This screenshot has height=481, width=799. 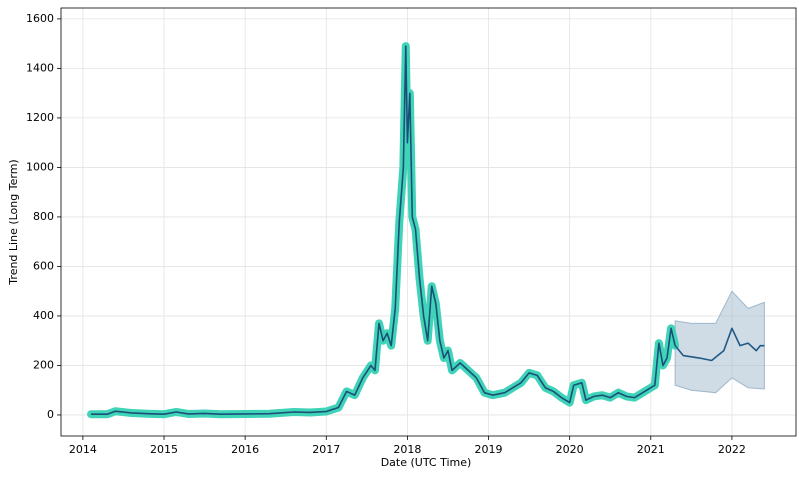 I want to click on y-tick-label: 1600, so click(x=40, y=18).